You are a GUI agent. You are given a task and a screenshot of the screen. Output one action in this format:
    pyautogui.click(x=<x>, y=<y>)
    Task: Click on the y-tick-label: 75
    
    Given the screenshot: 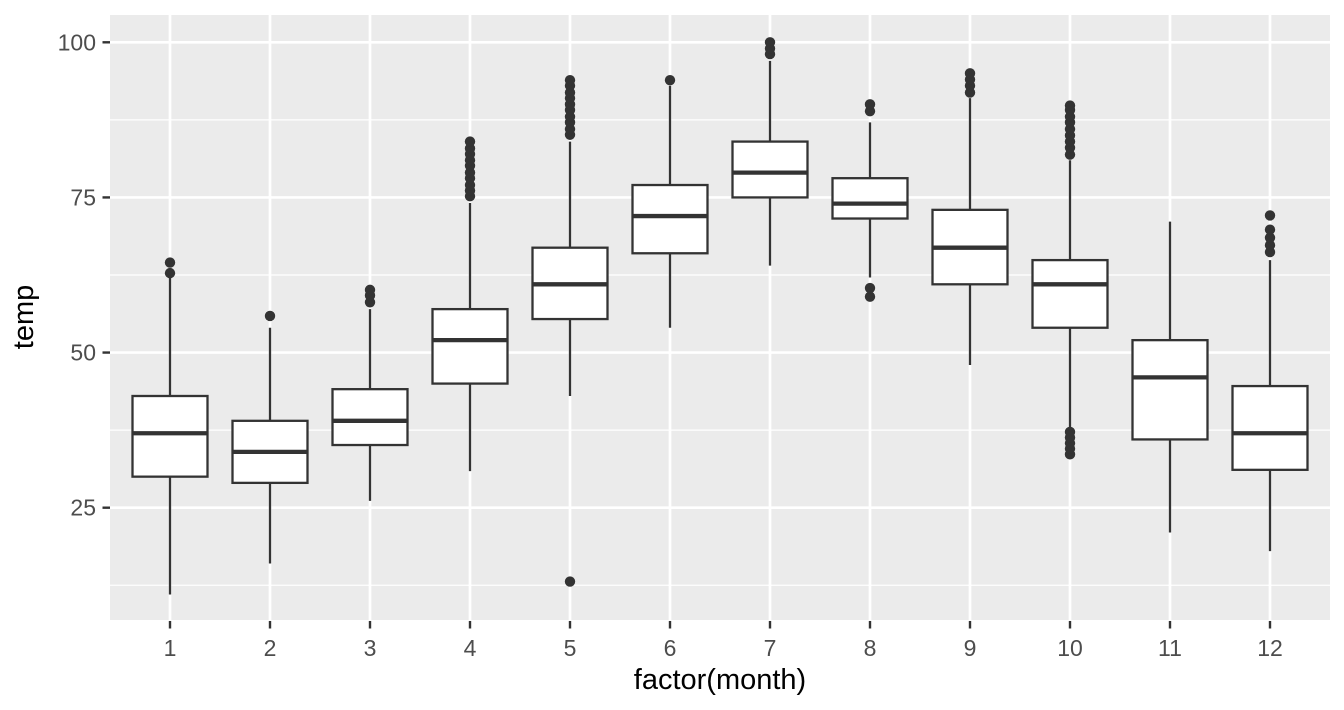 What is the action you would take?
    pyautogui.click(x=83, y=197)
    